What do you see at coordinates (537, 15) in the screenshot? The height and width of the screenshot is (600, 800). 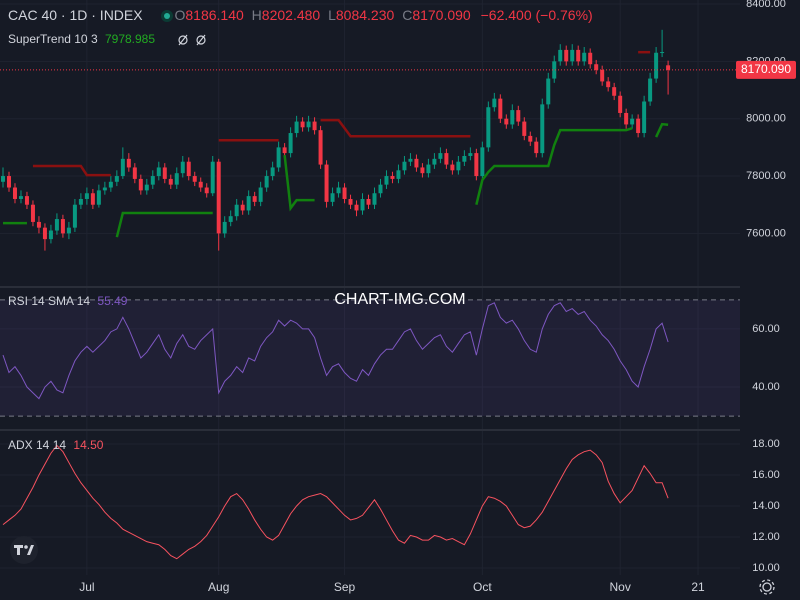 I see `change: −62.400 (−0.76%)` at bounding box center [537, 15].